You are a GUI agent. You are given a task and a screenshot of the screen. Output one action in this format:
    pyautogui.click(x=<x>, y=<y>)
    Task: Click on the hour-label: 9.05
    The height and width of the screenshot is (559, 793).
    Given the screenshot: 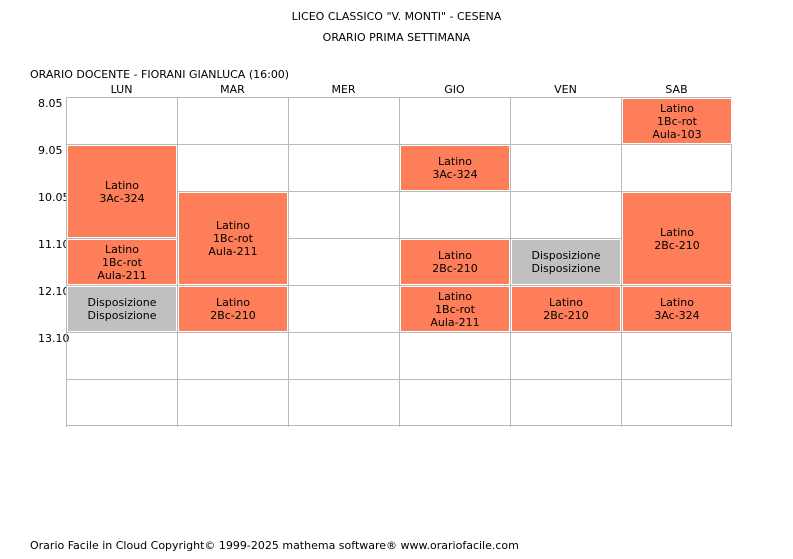 What is the action you would take?
    pyautogui.click(x=50, y=150)
    